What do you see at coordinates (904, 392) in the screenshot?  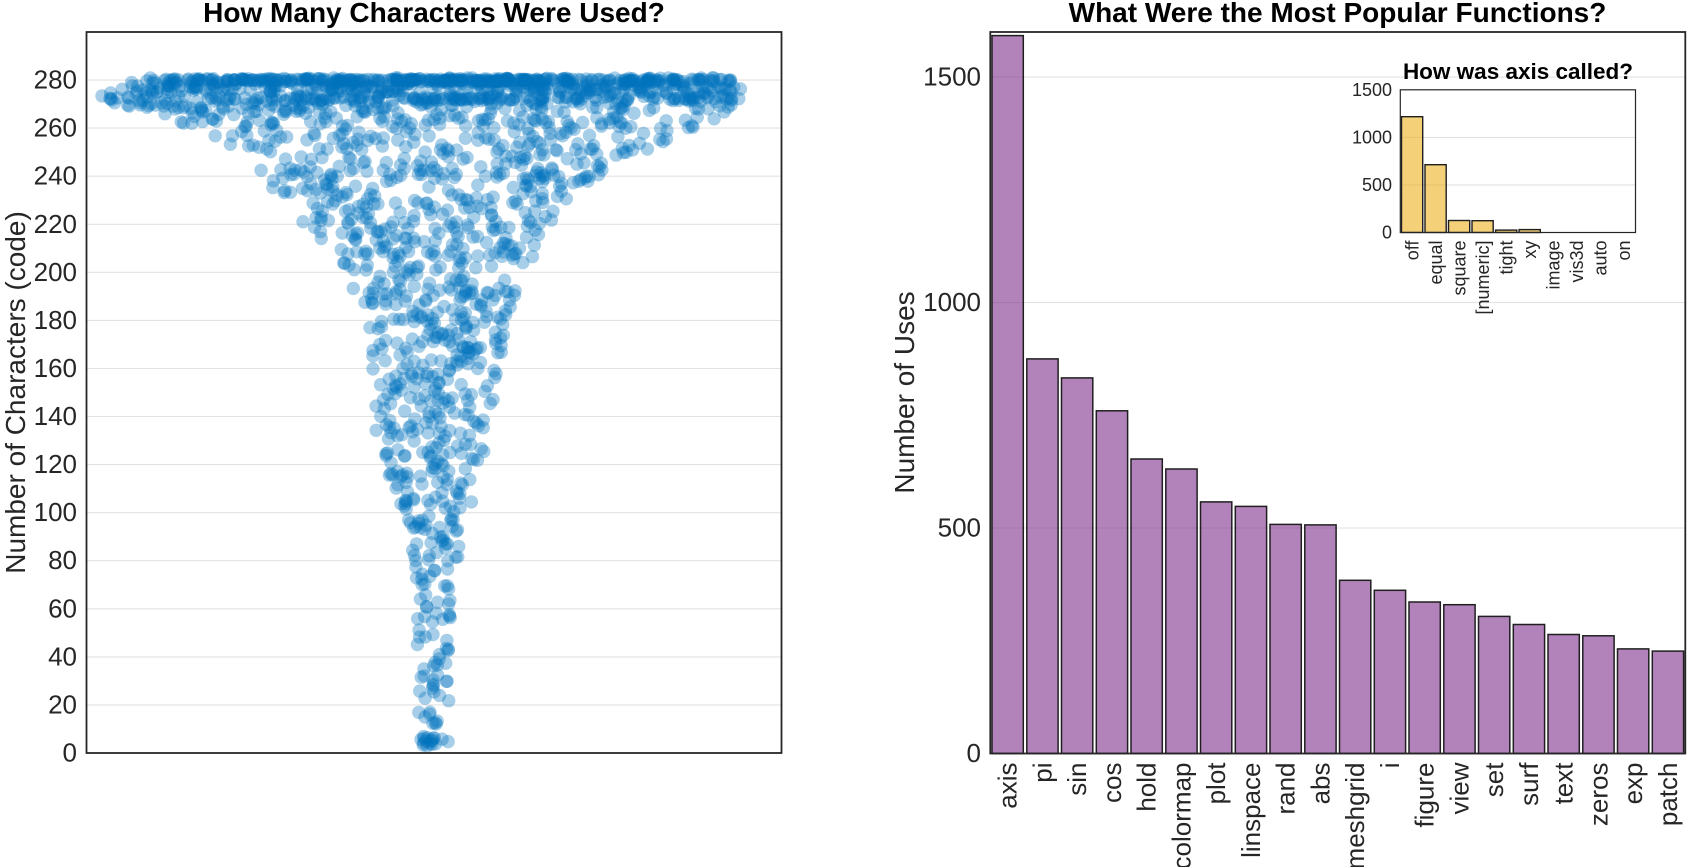 I see `svg-text: Number of Uses` at bounding box center [904, 392].